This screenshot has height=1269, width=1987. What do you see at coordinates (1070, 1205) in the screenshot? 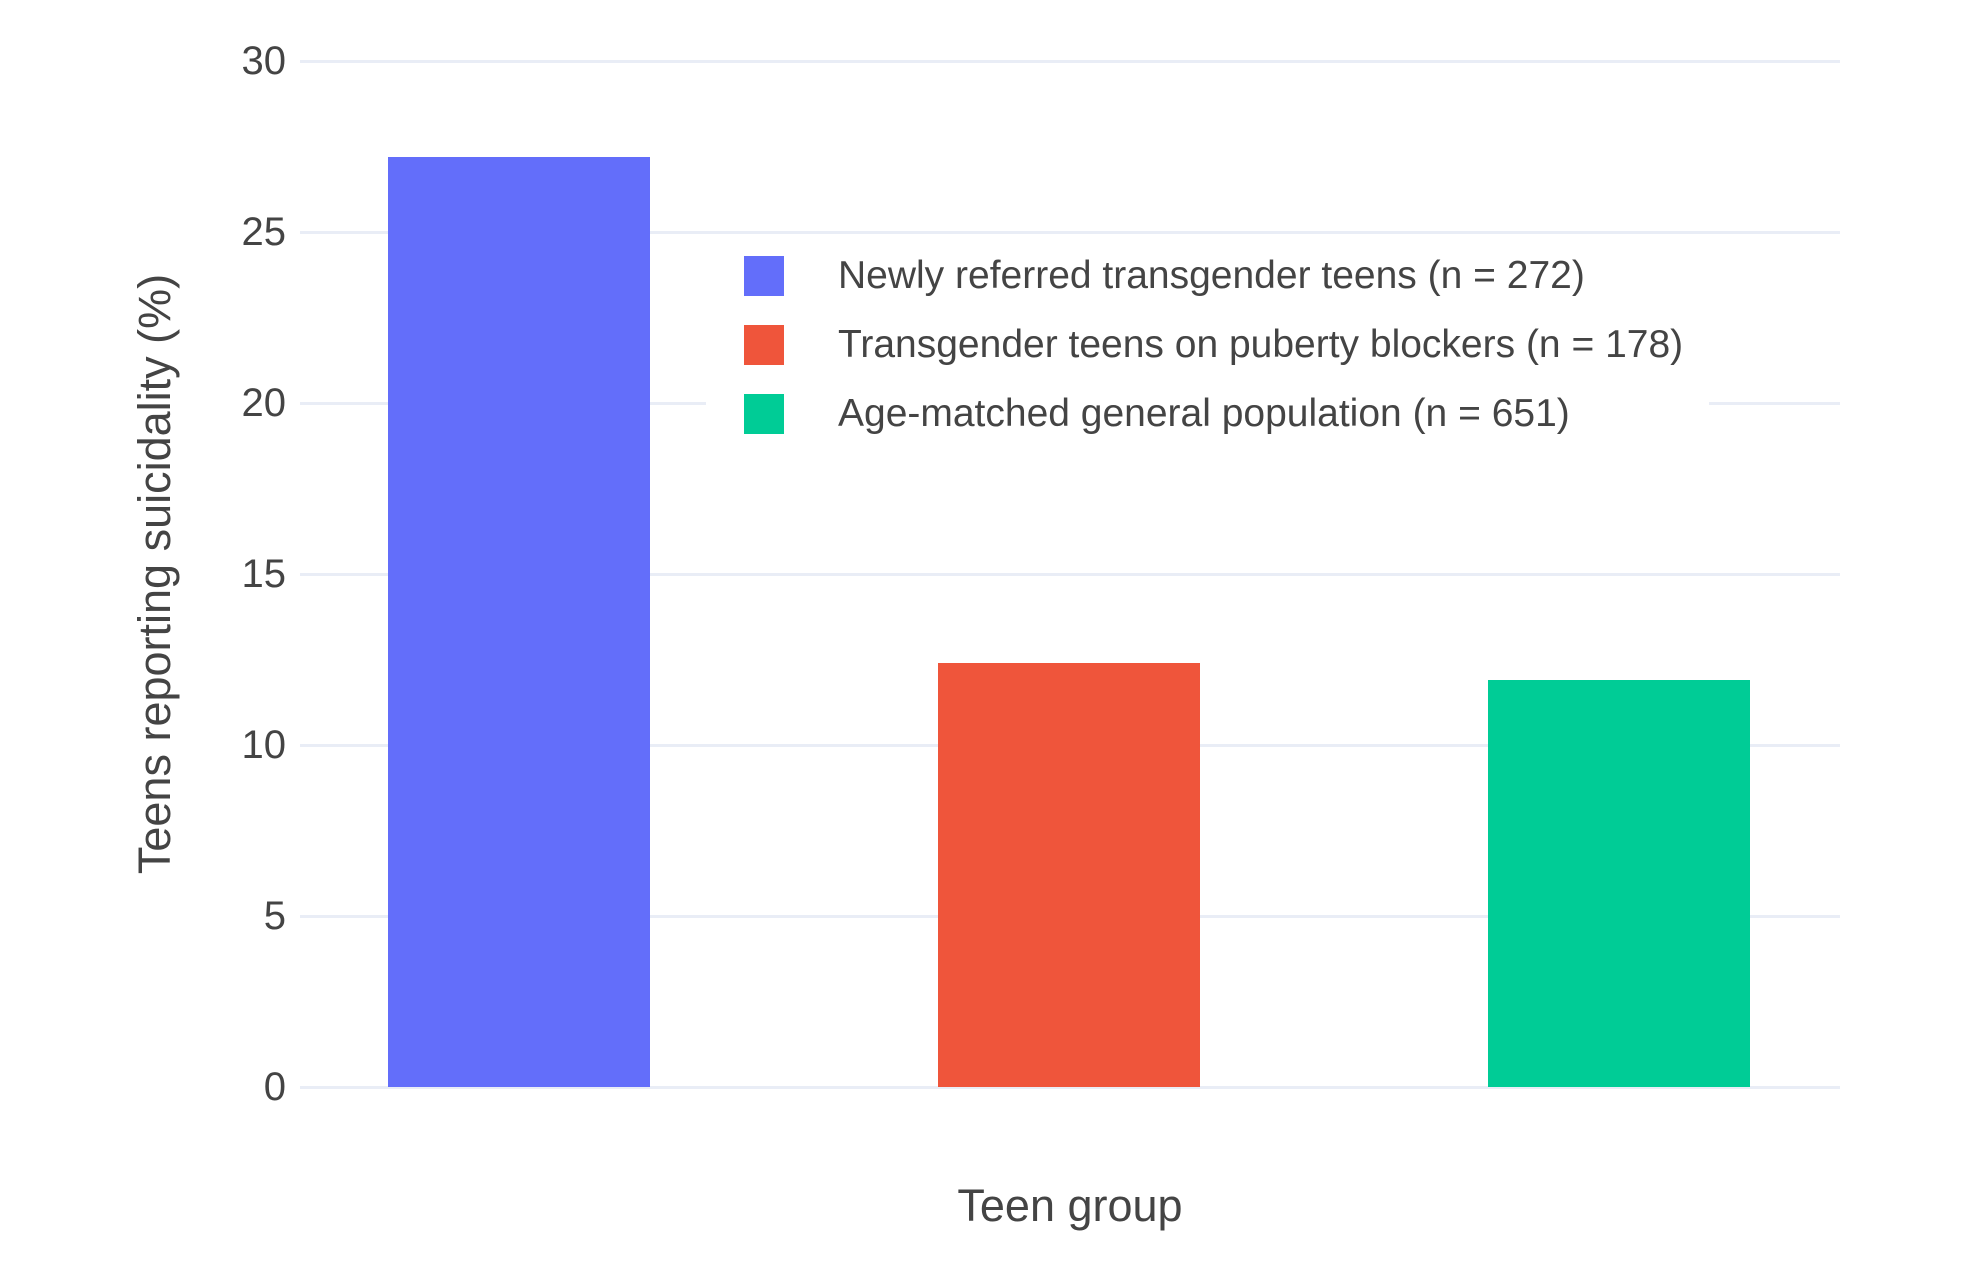
I see `x-axis-title: Teen group` at bounding box center [1070, 1205].